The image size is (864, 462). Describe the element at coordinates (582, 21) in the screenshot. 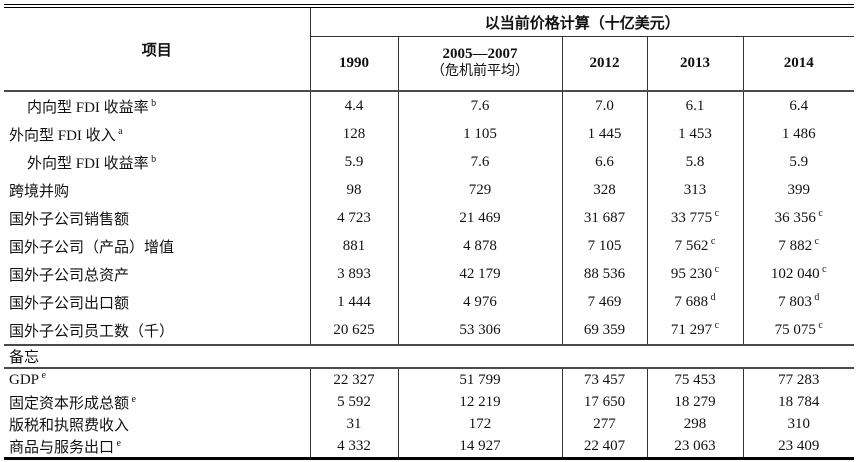

I see `group-header: 以当前价格计算（十亿美元）` at that location.